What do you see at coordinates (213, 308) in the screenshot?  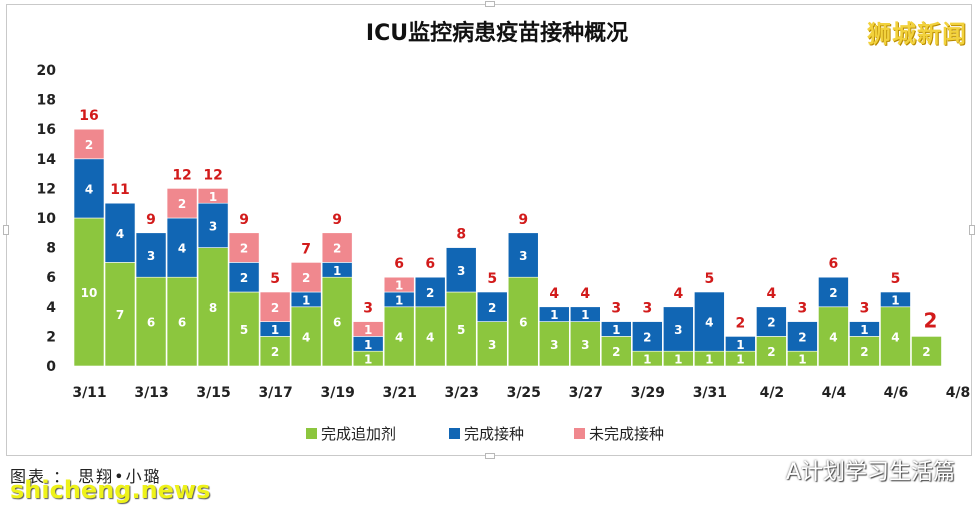 I see `data-label: 8` at bounding box center [213, 308].